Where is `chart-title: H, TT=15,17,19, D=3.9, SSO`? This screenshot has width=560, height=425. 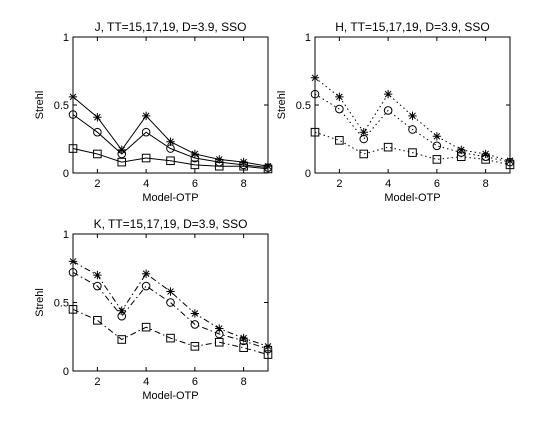 chart-title: H, TT=15,17,19, D=3.9, SSO is located at coordinates (412, 27).